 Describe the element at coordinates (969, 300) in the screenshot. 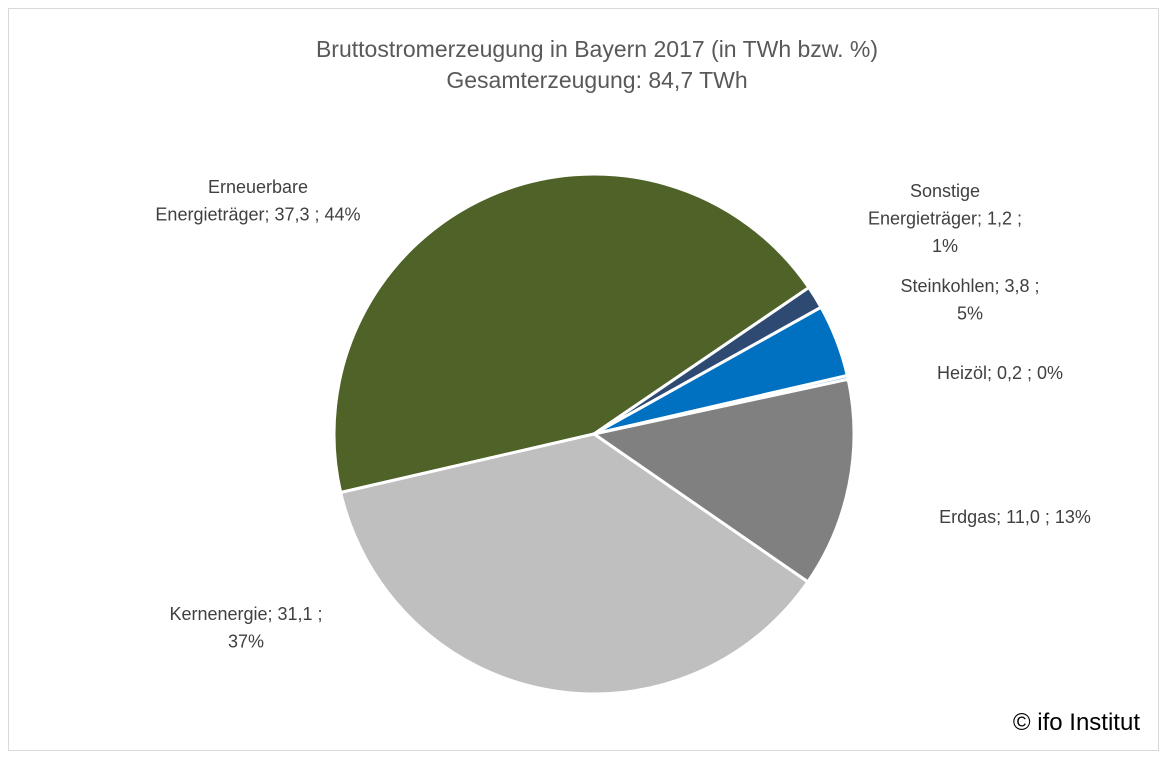

I see `data-label: Steinkohlen; 3,8 ; 5%` at that location.